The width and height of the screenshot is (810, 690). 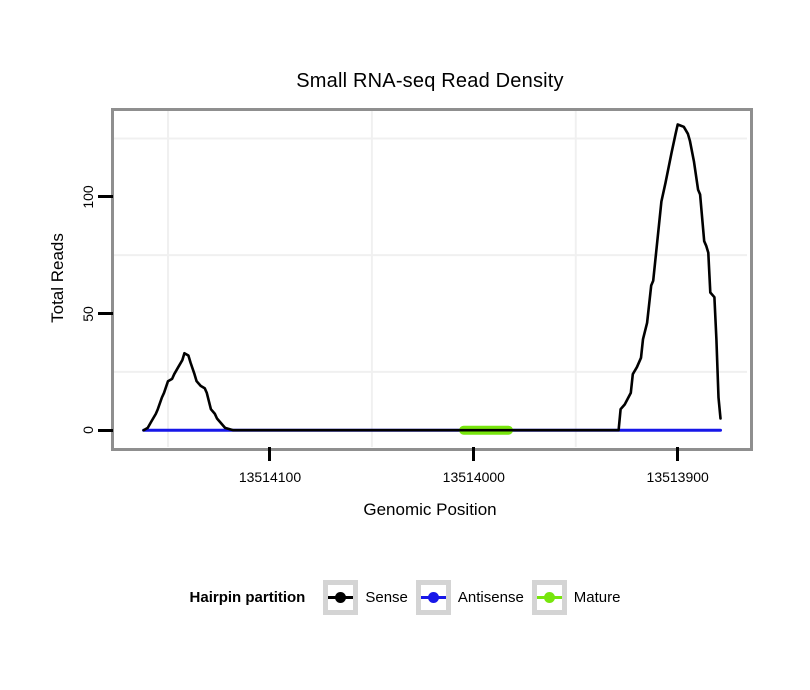 I want to click on y-axis-title-text: Total Reads, so click(x=57, y=278).